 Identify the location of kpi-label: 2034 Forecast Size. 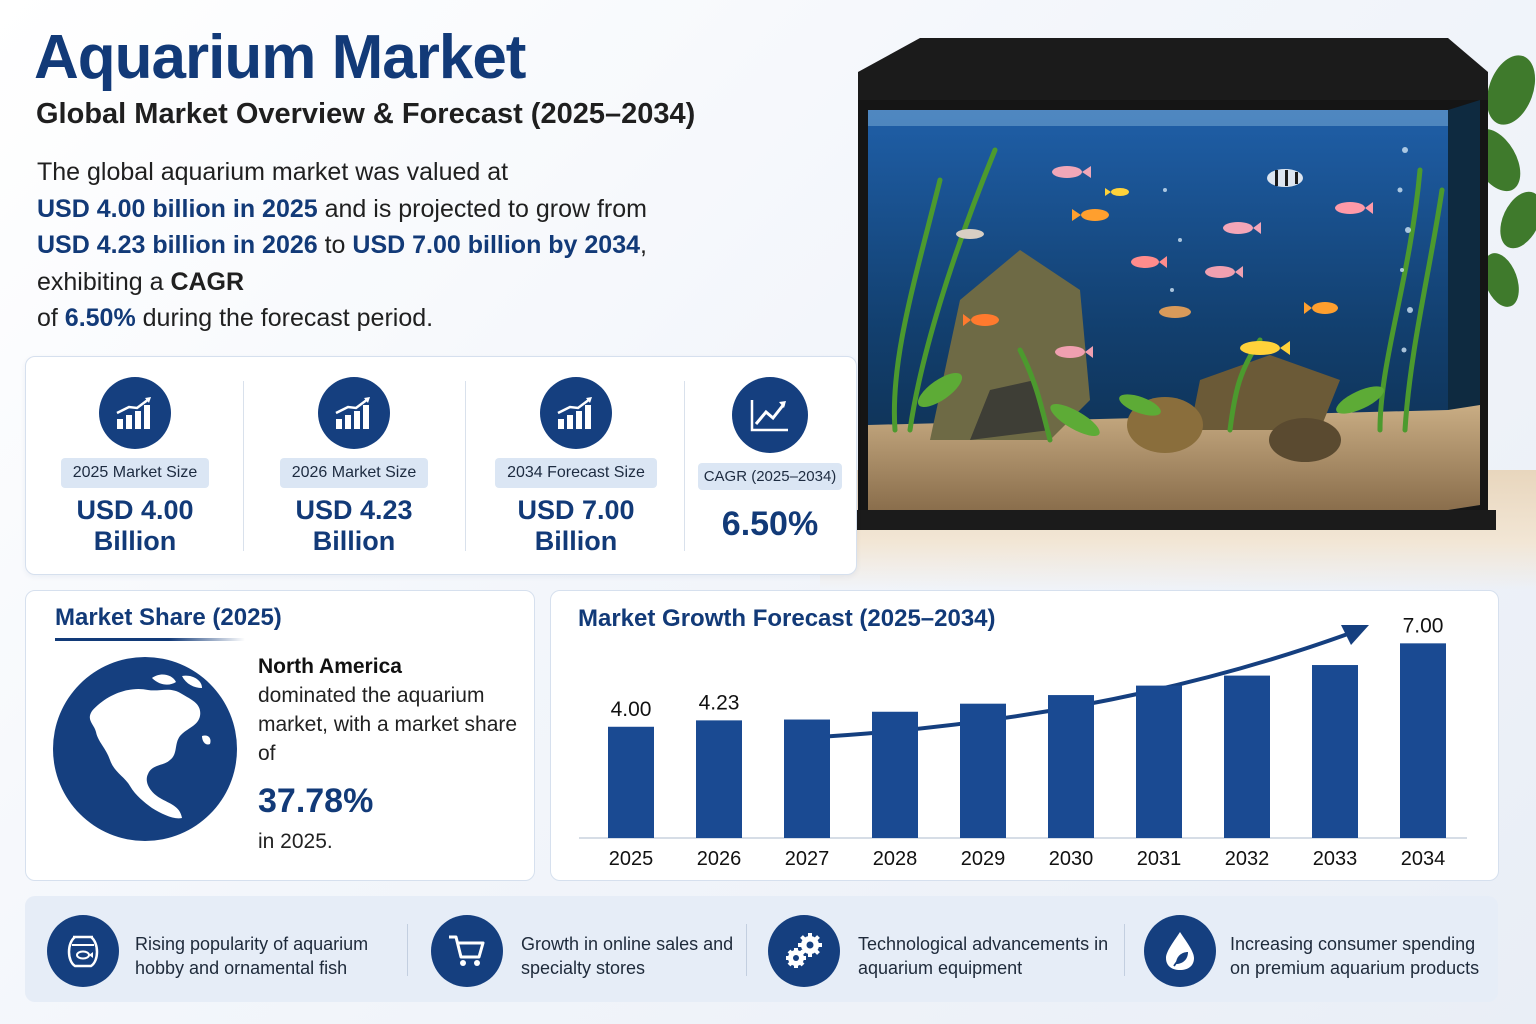
(576, 473).